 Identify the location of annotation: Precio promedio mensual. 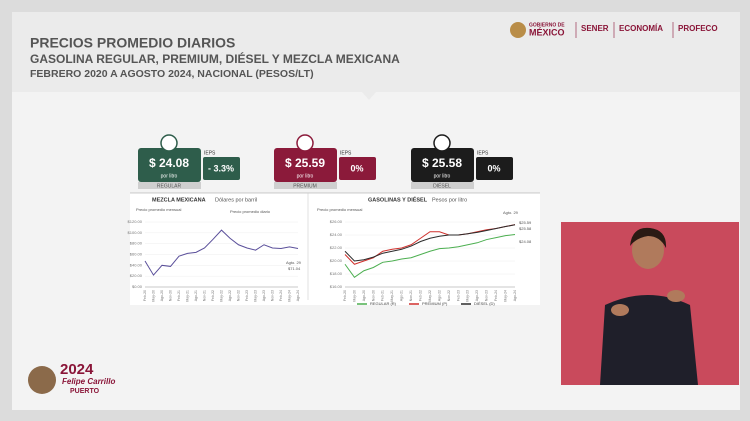
(158, 209).